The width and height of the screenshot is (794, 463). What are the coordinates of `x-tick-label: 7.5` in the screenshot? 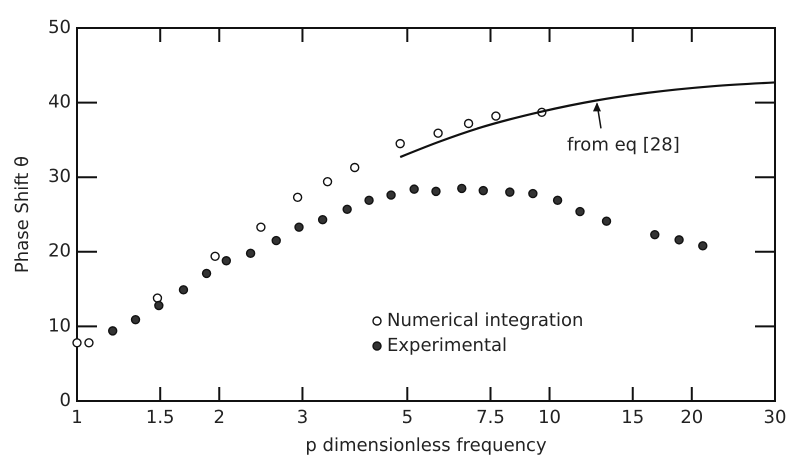 It's located at (490, 417).